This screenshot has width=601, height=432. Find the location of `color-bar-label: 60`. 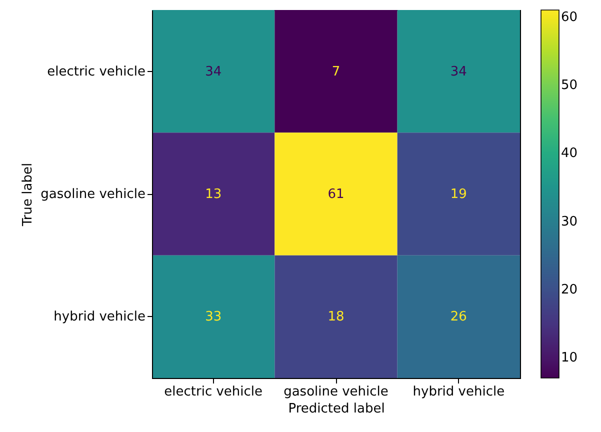

color-bar-label: 60 is located at coordinates (569, 17).